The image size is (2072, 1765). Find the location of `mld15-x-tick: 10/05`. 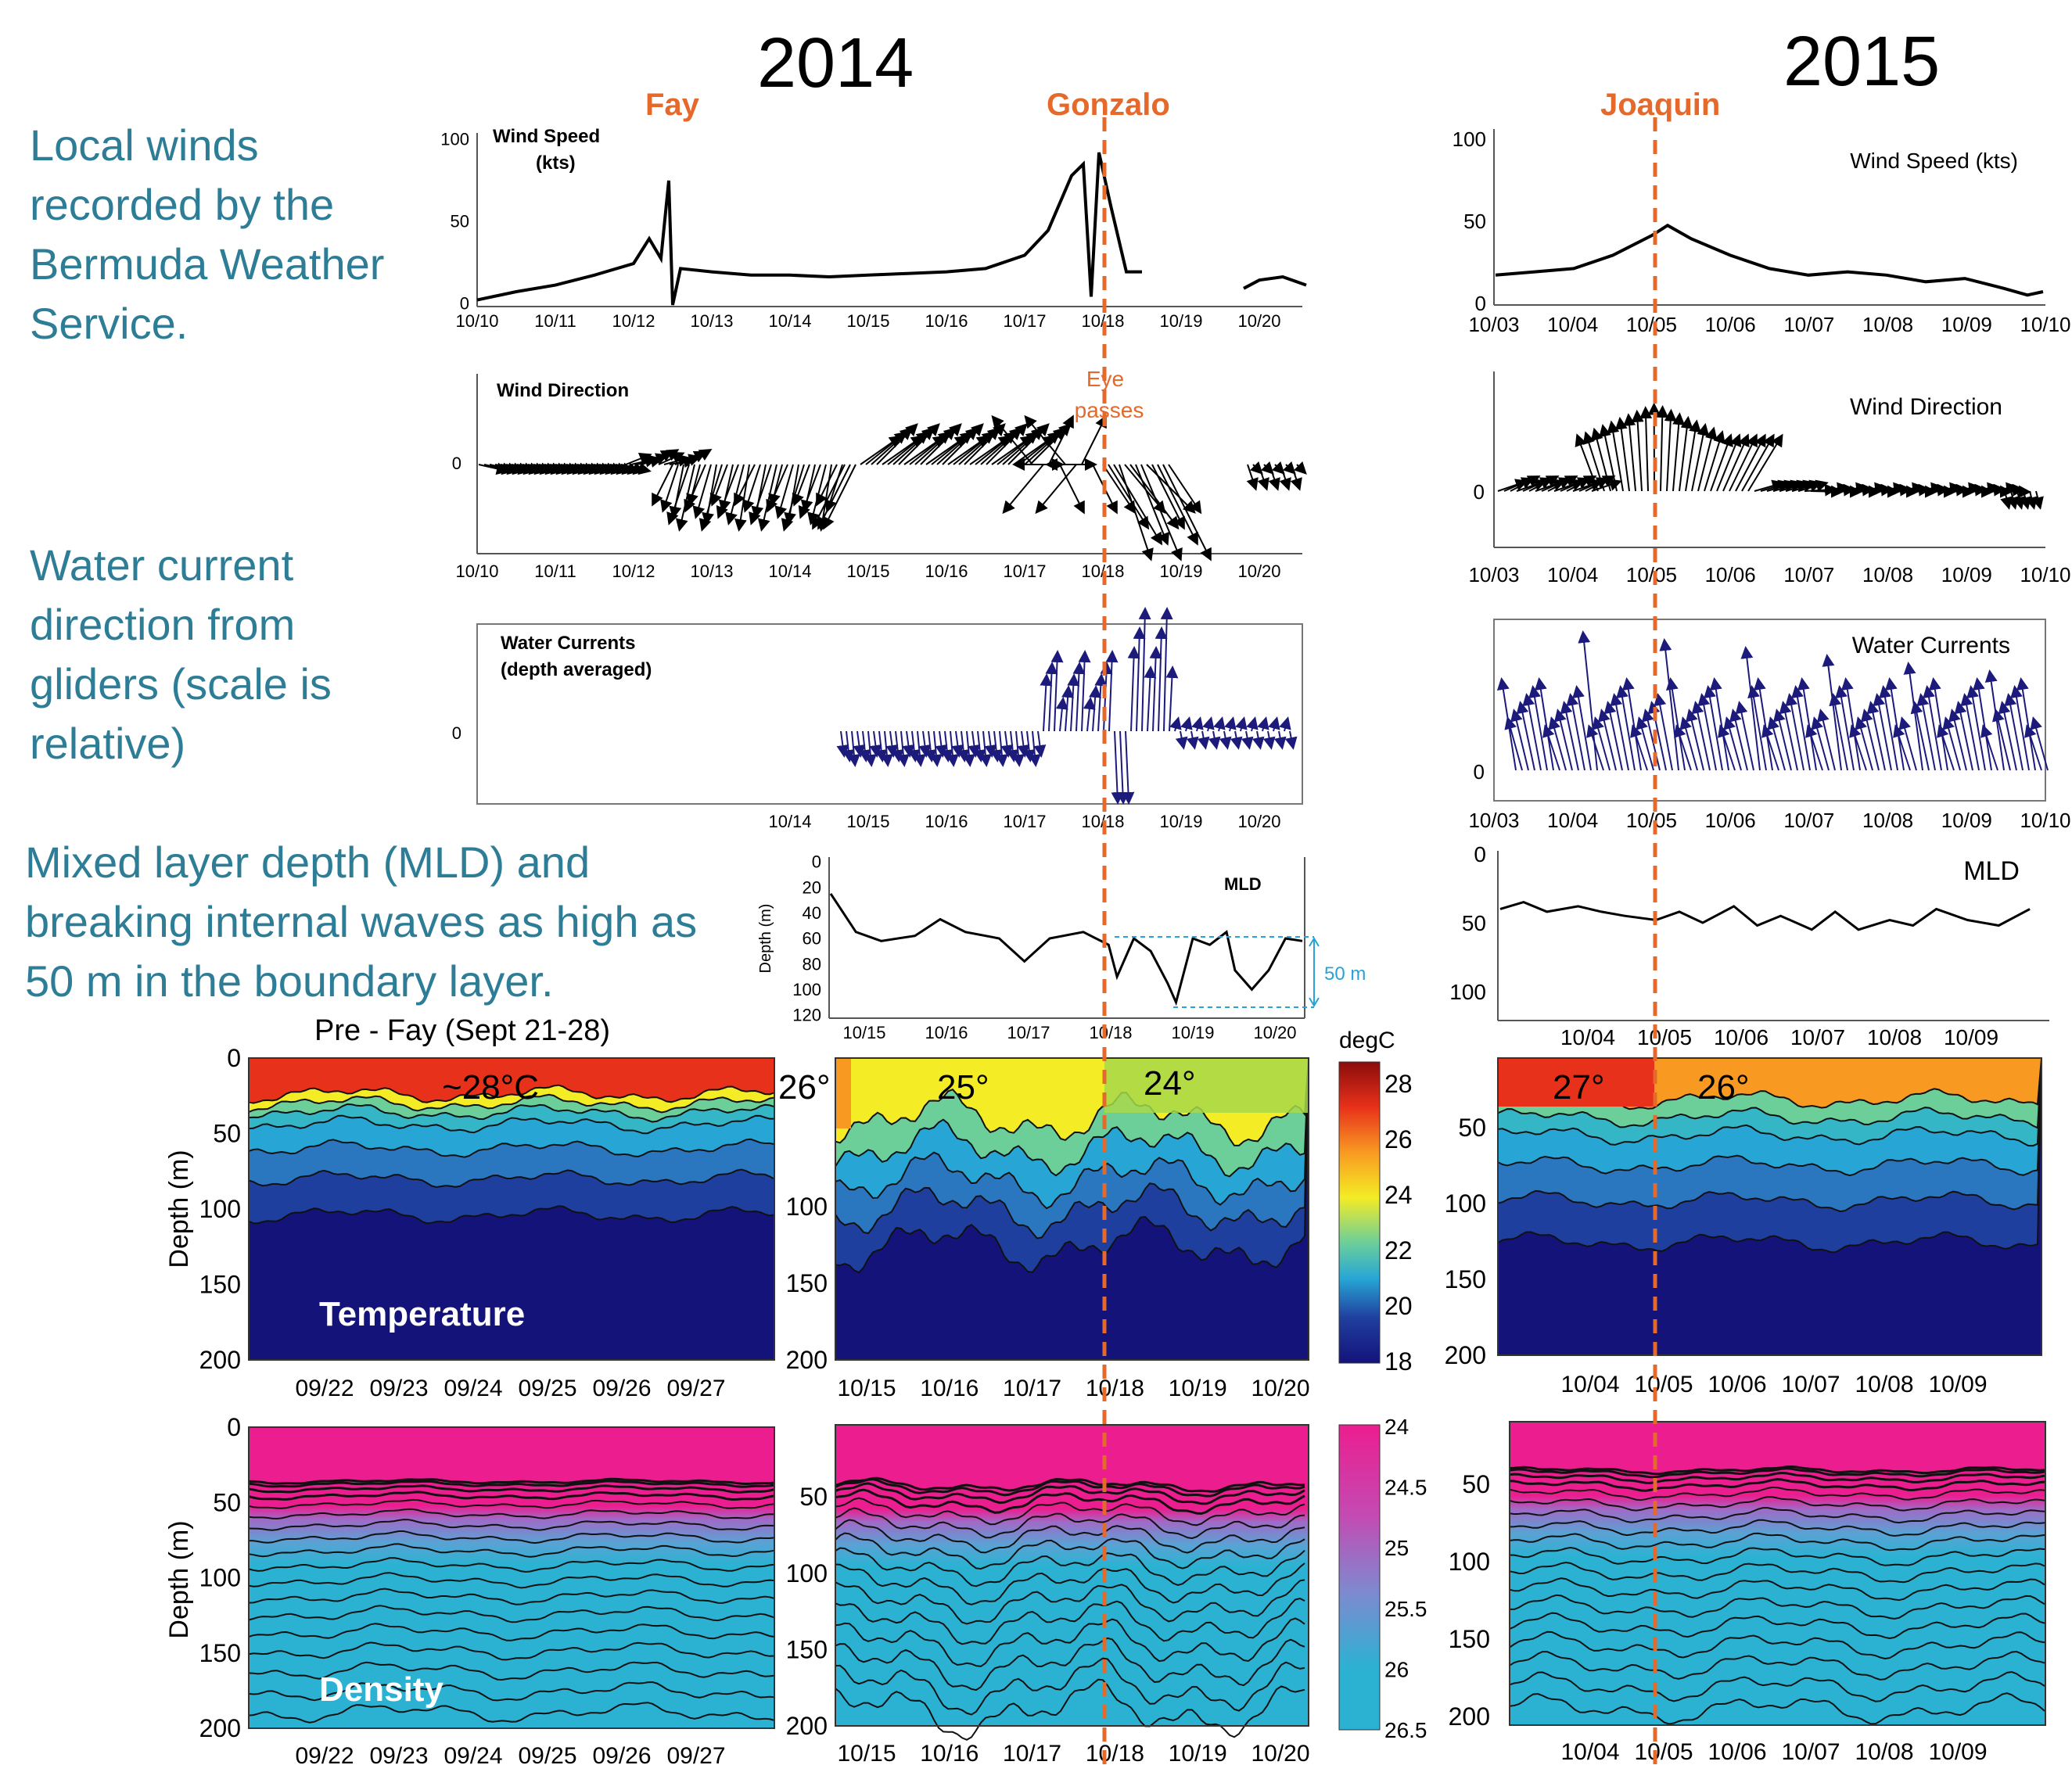

mld15-x-tick: 10/05 is located at coordinates (1665, 1037).